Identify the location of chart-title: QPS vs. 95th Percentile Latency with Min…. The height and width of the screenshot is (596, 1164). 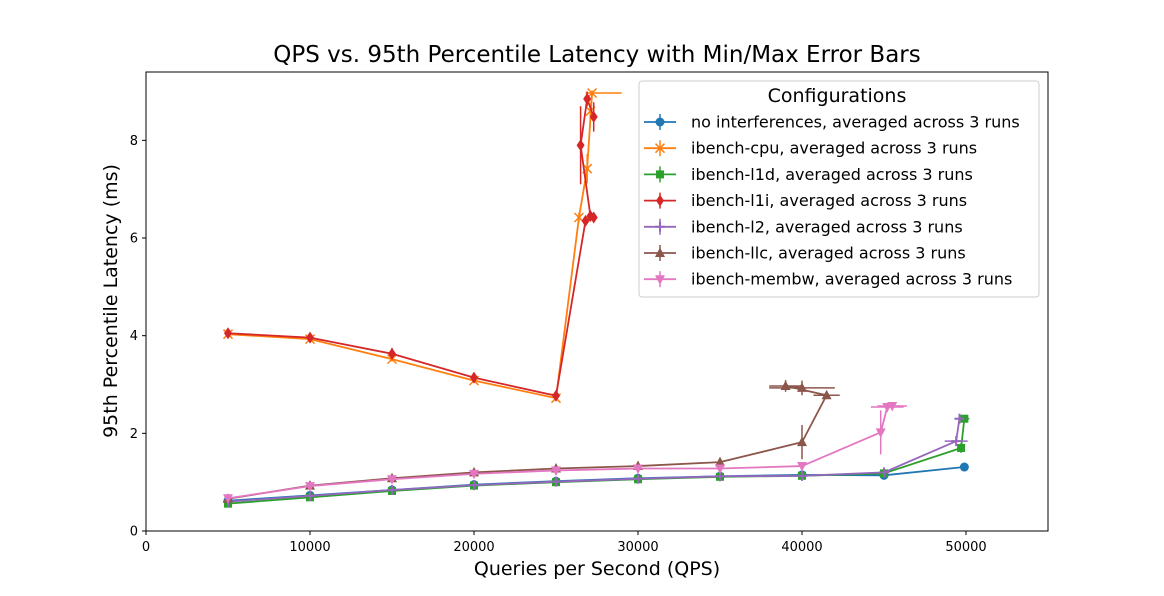
(597, 55).